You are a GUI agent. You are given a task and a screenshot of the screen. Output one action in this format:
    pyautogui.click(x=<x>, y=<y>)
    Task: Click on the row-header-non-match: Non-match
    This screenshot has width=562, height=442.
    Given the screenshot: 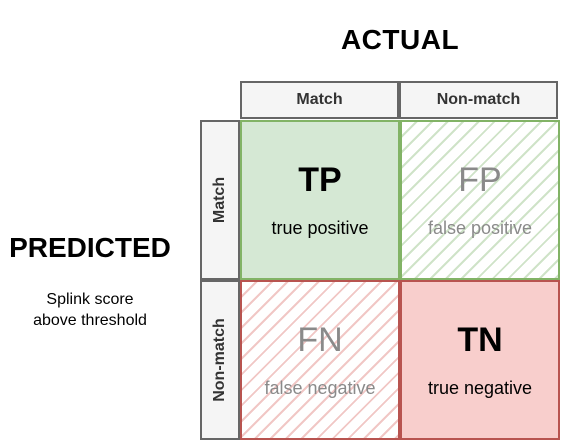 What is the action you would take?
    pyautogui.click(x=220, y=360)
    